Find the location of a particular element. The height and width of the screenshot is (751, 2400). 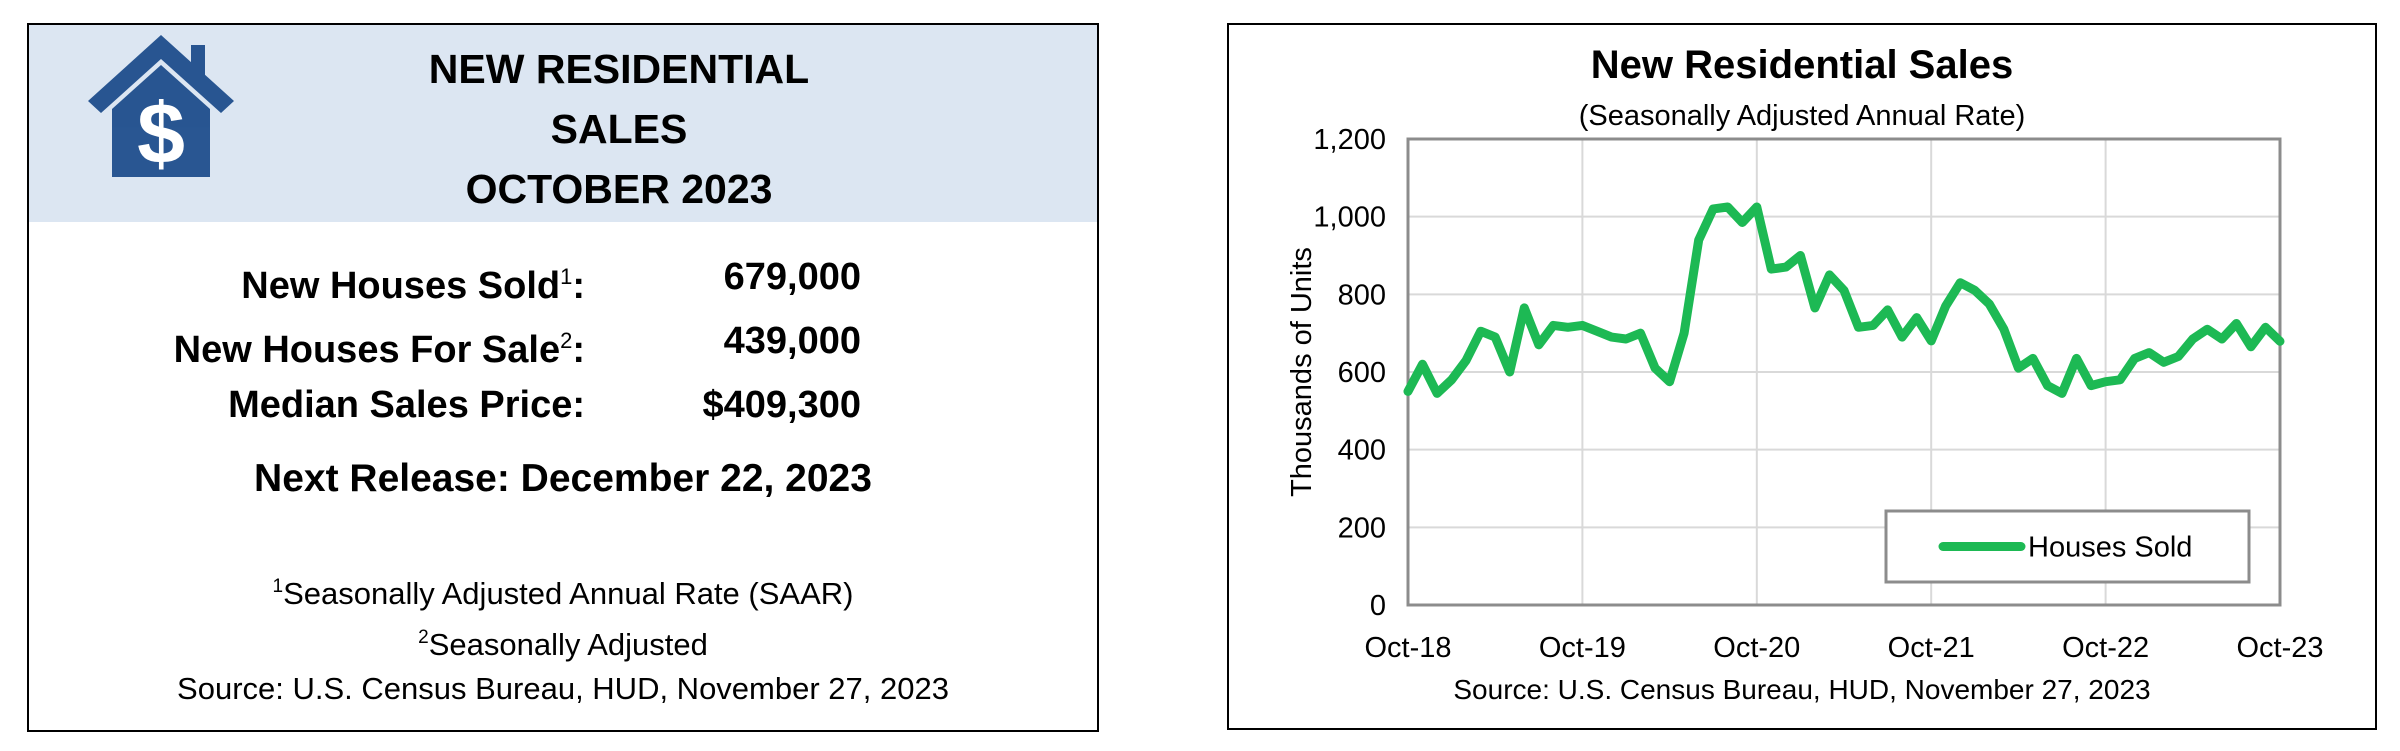

x-tick-label: Oct-21 is located at coordinates (1931, 648).